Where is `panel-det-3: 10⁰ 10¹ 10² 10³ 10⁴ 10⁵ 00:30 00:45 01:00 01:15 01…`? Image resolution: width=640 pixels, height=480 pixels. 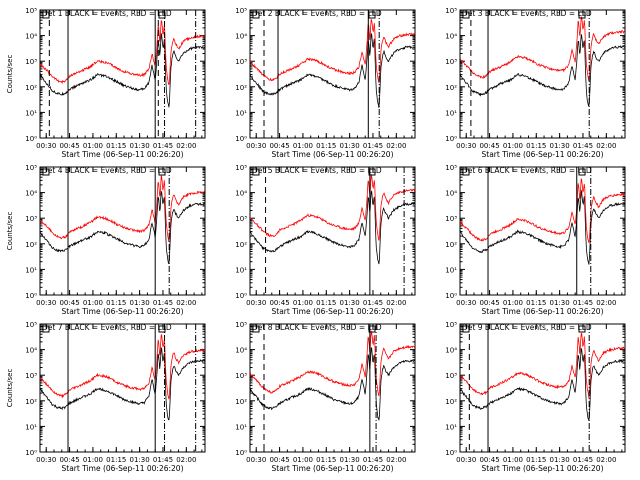 panel-det-3: 10⁰ 10¹ 10² 10³ 10⁴ 10⁵ 00:30 00:45 01:00 01:15 01… is located at coordinates (535, 83).